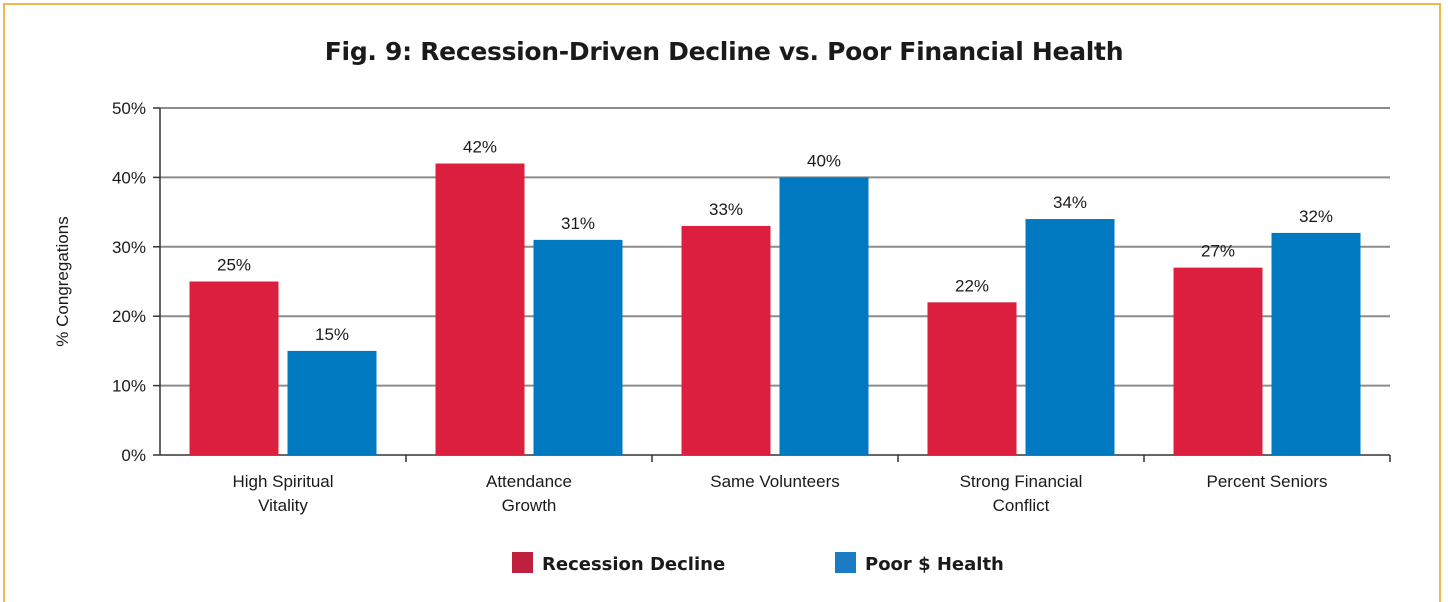 Image resolution: width=1448 pixels, height=602 pixels. I want to click on x-tick-label: Conflict, so click(1021, 505).